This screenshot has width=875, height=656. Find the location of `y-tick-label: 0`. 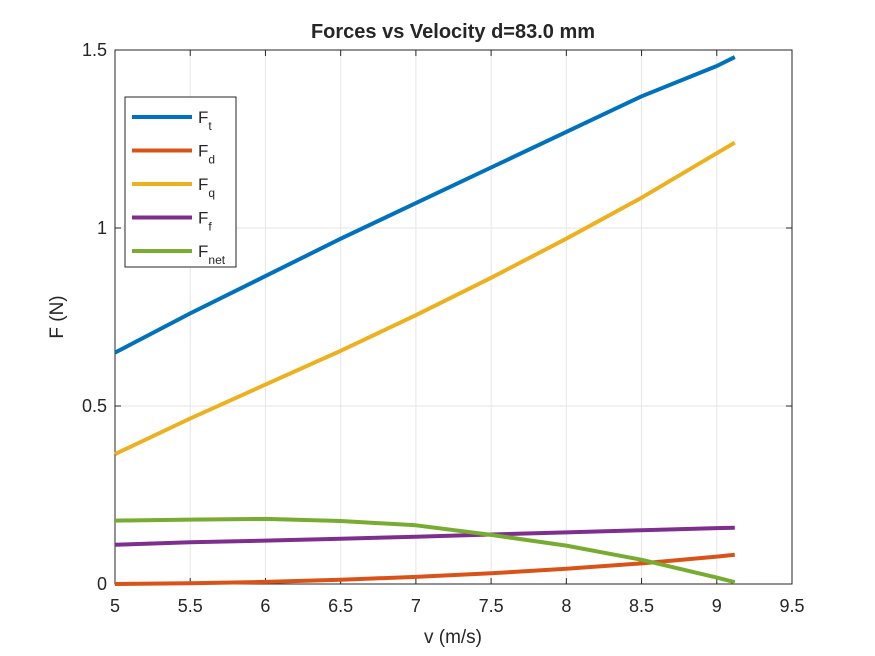

y-tick-label: 0 is located at coordinates (102, 584).